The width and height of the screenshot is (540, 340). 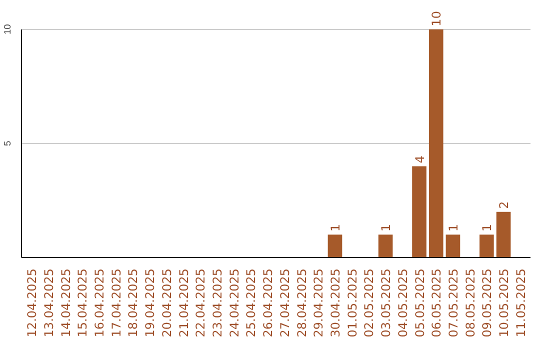 I want to click on x-tick-label: 04.05.2025, so click(x=403, y=303).